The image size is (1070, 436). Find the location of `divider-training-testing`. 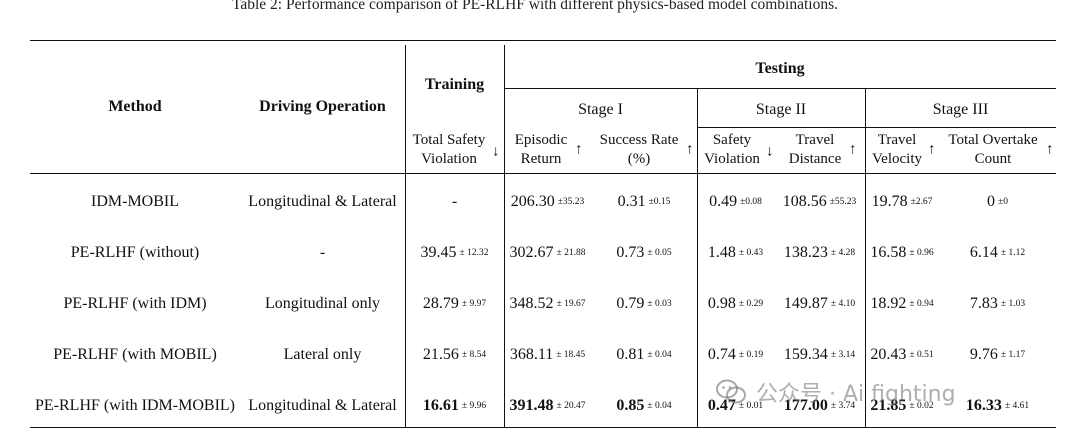

divider-training-testing is located at coordinates (504, 236).